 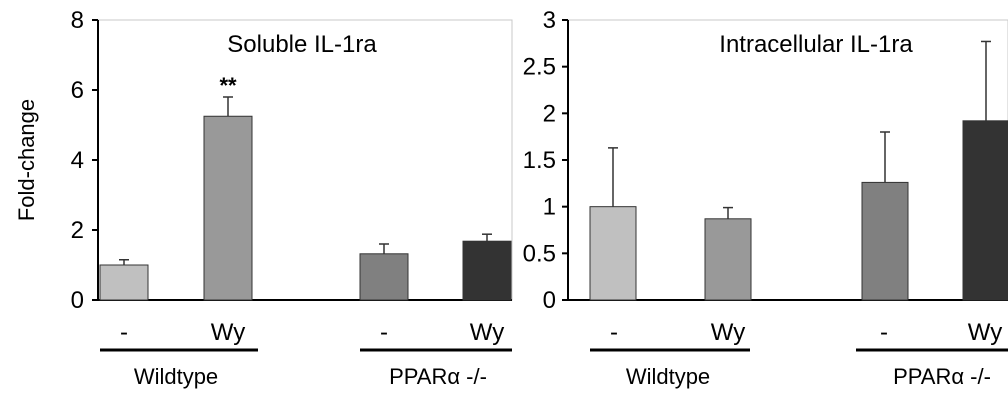 I want to click on y-tick-label: 1.5, so click(x=539, y=160).